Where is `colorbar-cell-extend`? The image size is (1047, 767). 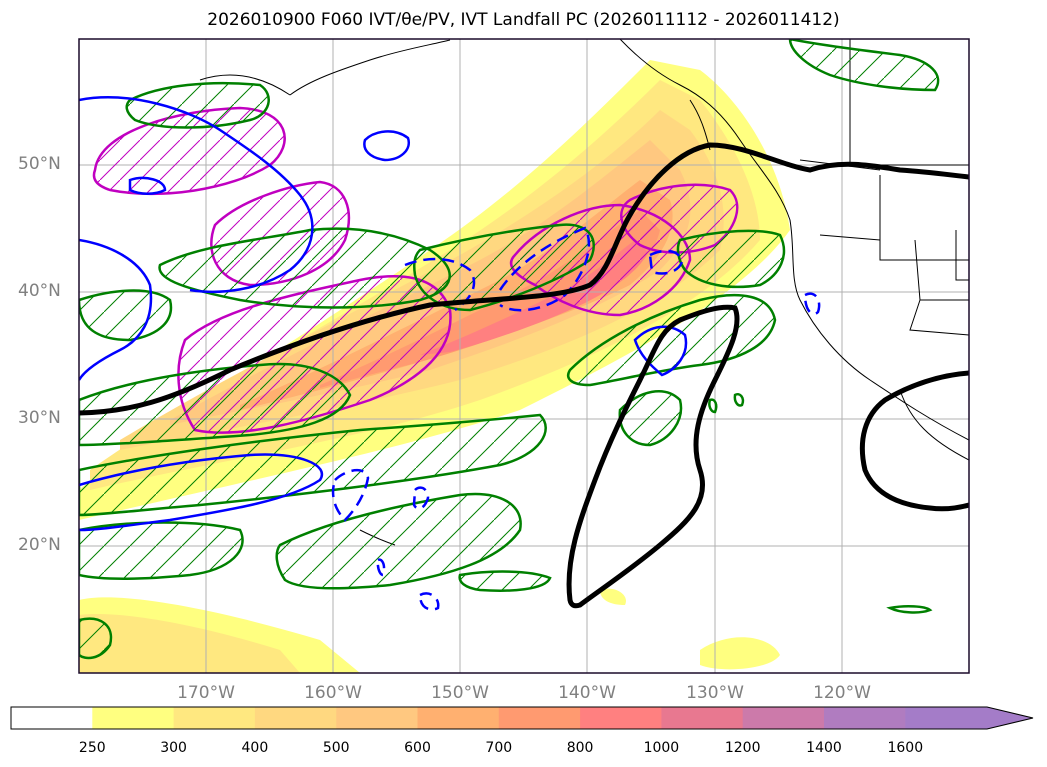
colorbar-cell-extend is located at coordinates (969, 718).